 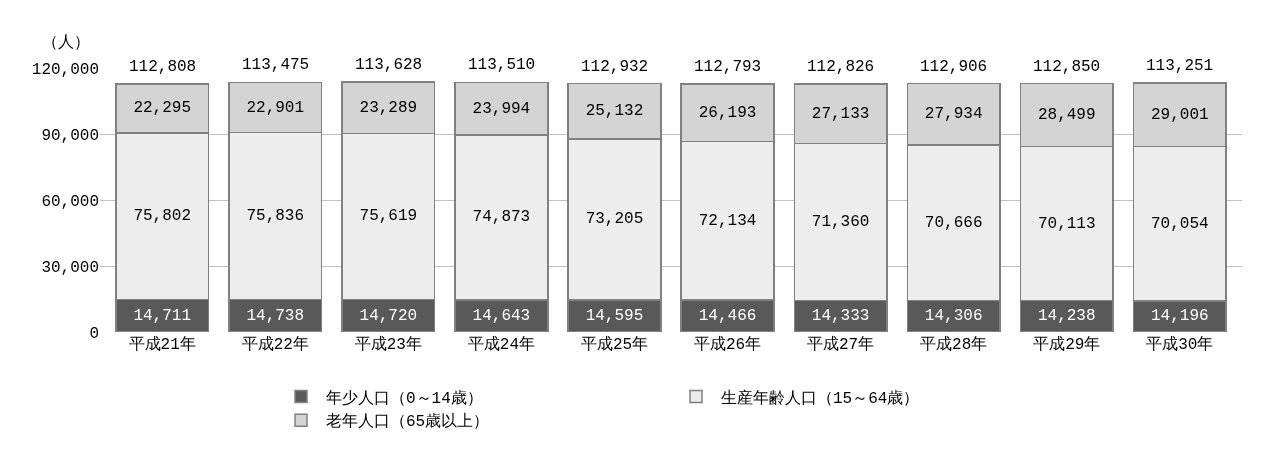 I want to click on data-label: 26,193, so click(x=727, y=112).